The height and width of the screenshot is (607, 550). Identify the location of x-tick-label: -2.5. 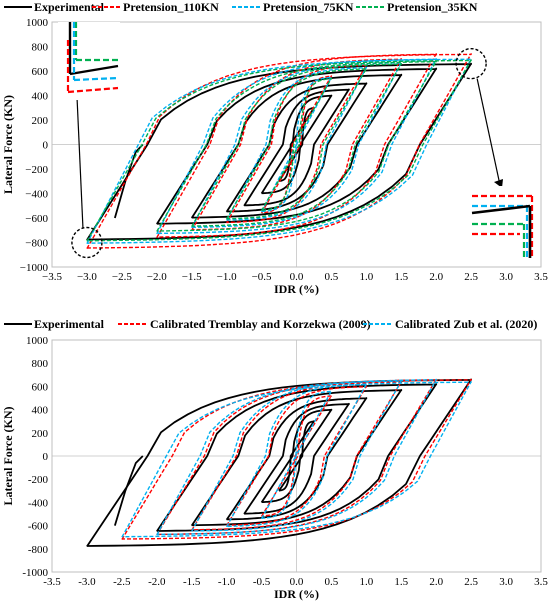
(122, 582).